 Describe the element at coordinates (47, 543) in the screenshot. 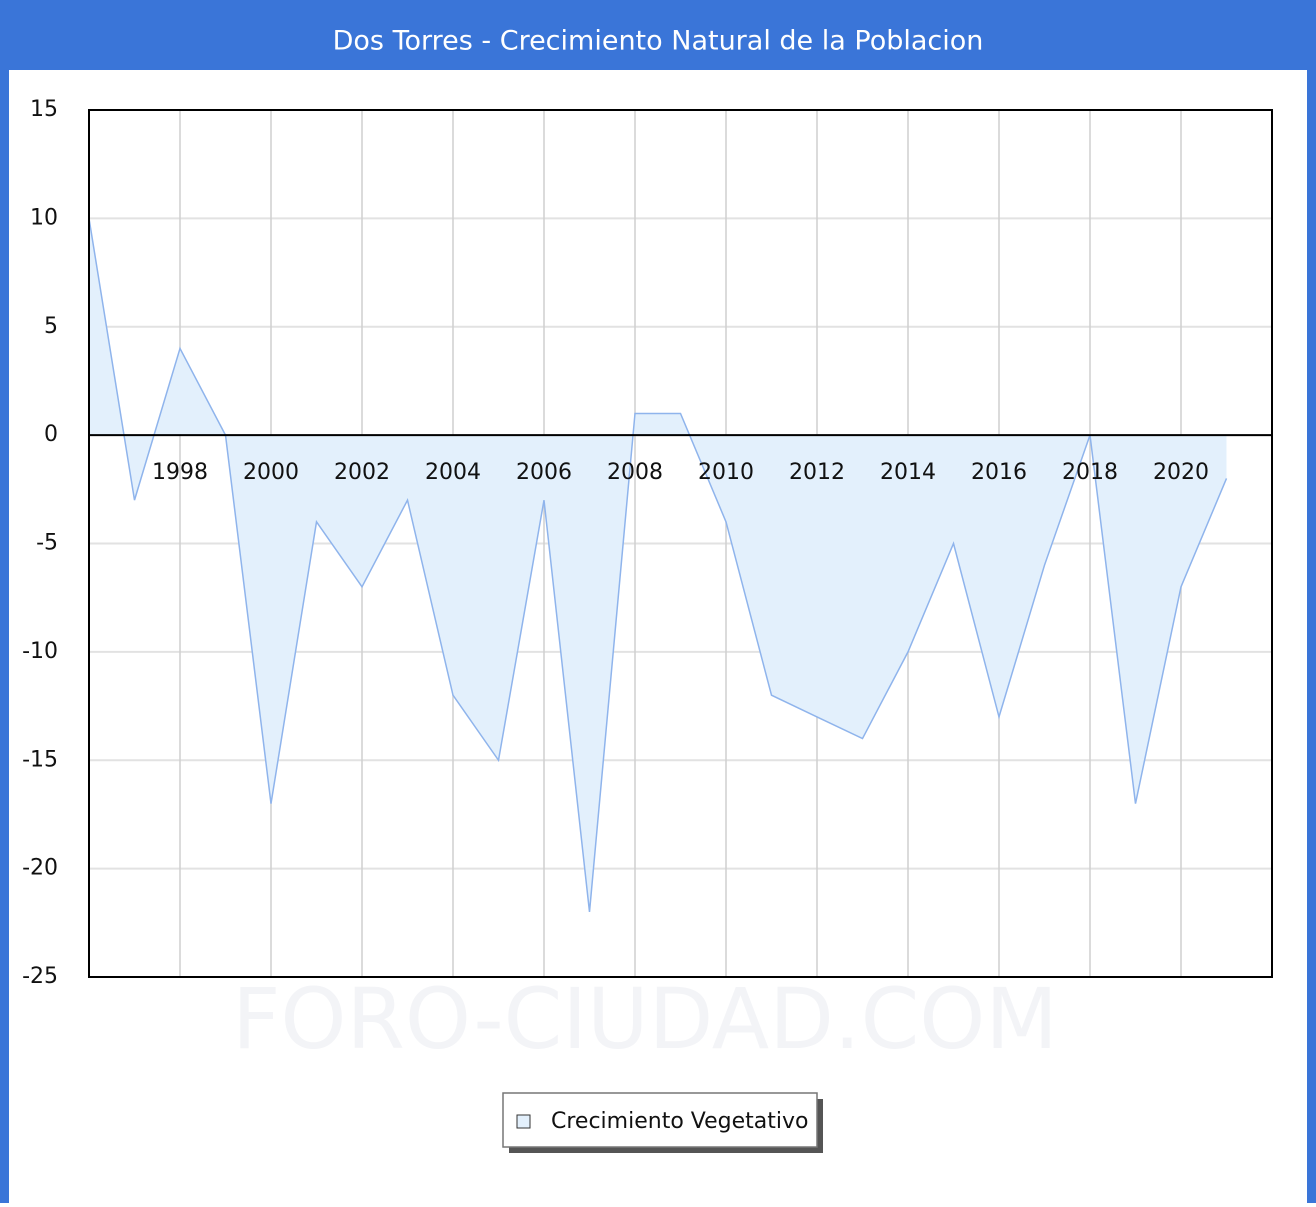

I see `y-tick-label: -5` at that location.